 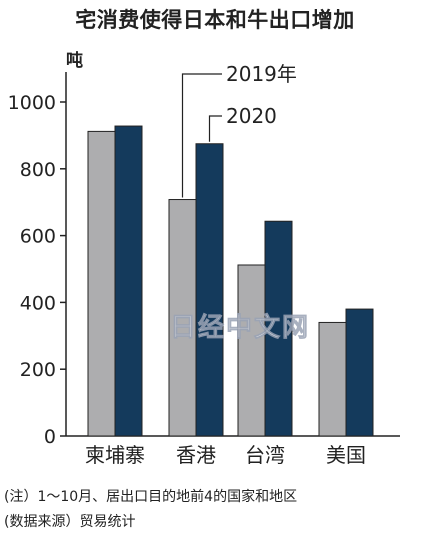 What do you see at coordinates (38, 303) in the screenshot?
I see `y-tick-label: 400` at bounding box center [38, 303].